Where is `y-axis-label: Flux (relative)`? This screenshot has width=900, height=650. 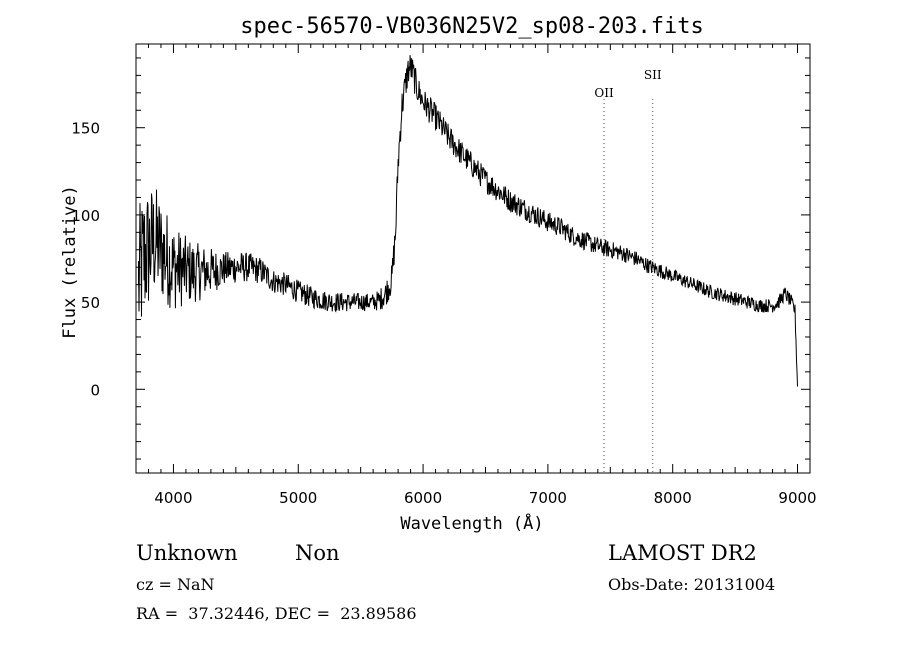
y-axis-label: Flux (relative) is located at coordinates (70, 262).